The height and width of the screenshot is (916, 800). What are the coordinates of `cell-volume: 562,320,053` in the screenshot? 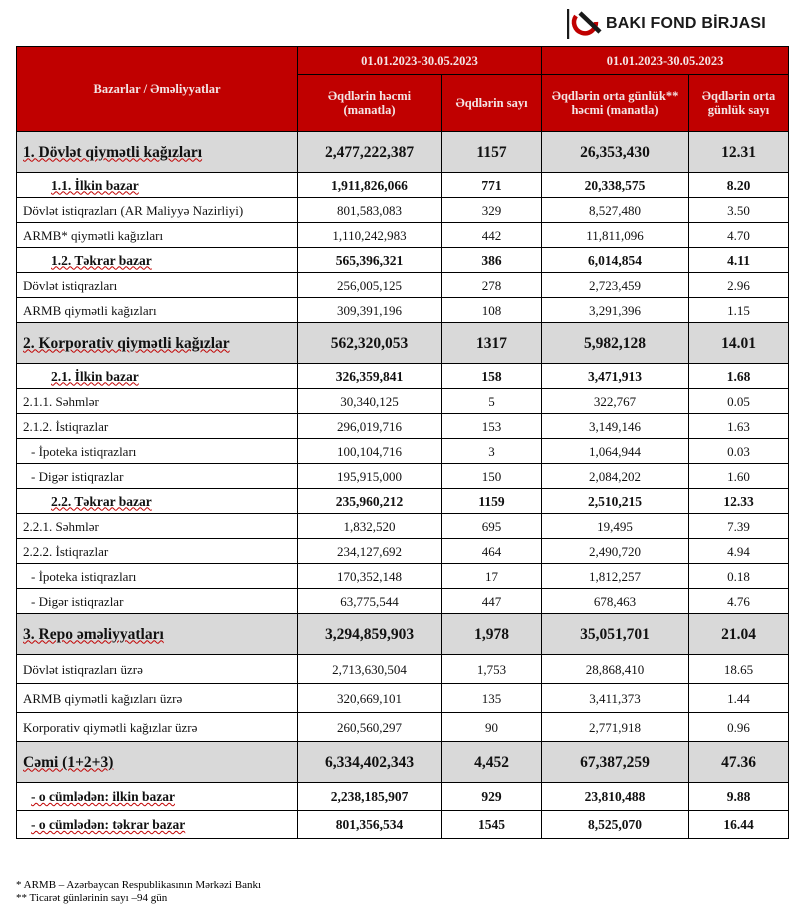 It's located at (369, 343).